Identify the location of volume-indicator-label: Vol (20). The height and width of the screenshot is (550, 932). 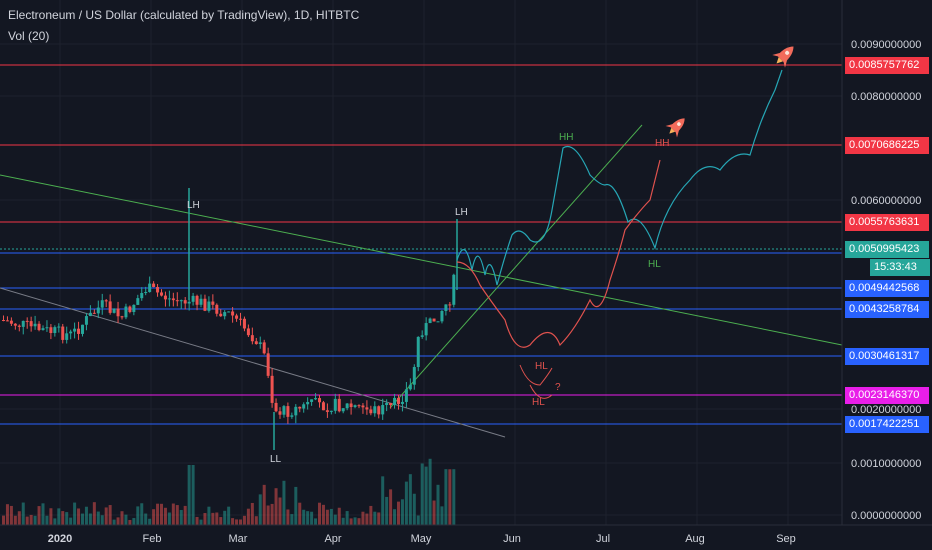
(29, 36).